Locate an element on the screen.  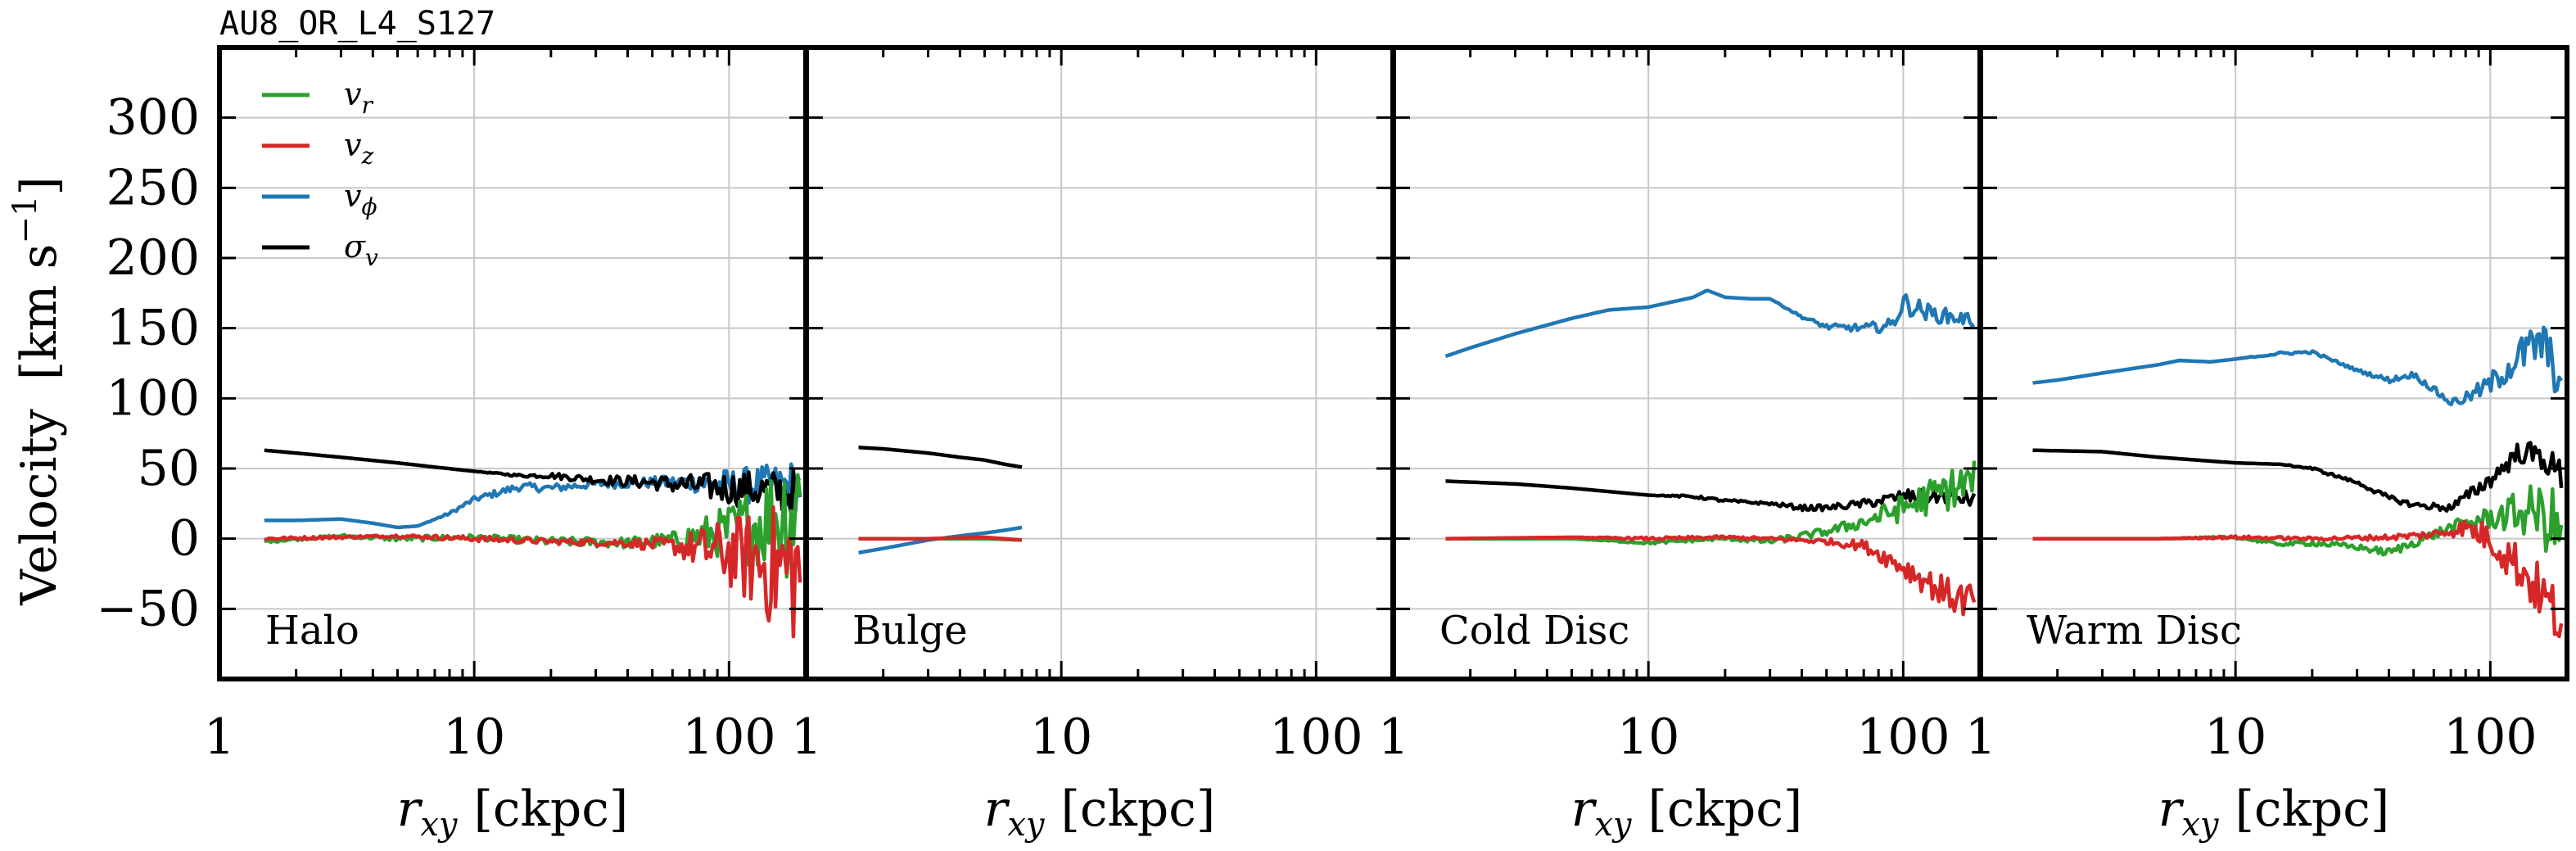
y-tick-label: 150 is located at coordinates (153, 328).